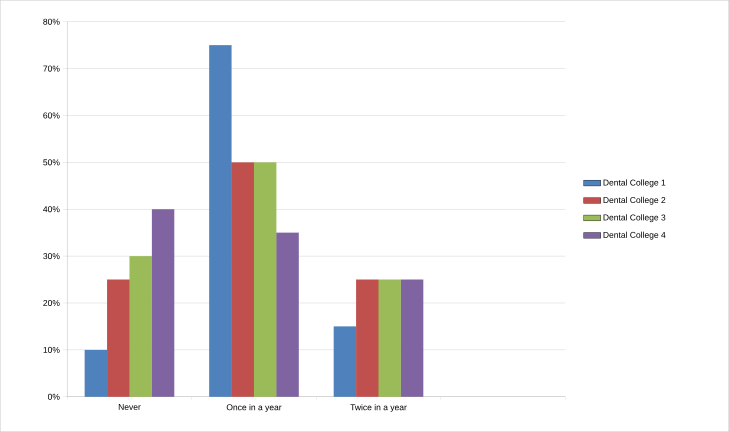 This screenshot has height=432, width=729. What do you see at coordinates (51, 115) in the screenshot?
I see `y-tick-label: 60%` at bounding box center [51, 115].